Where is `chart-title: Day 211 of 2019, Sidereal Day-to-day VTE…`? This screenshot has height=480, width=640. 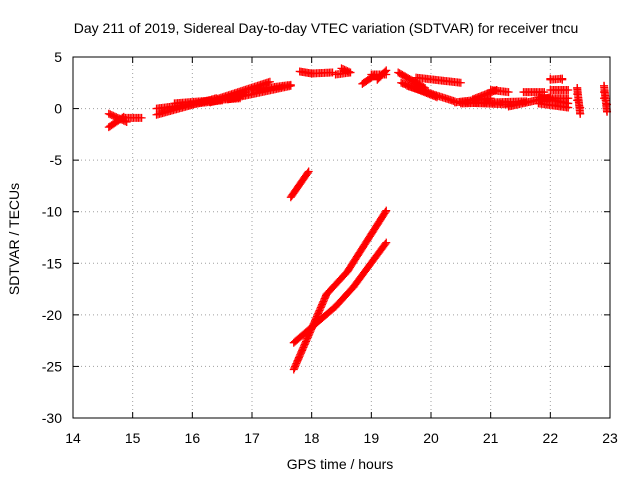 chart-title: Day 211 of 2019, Sidereal Day-to-day VTE… is located at coordinates (326, 28).